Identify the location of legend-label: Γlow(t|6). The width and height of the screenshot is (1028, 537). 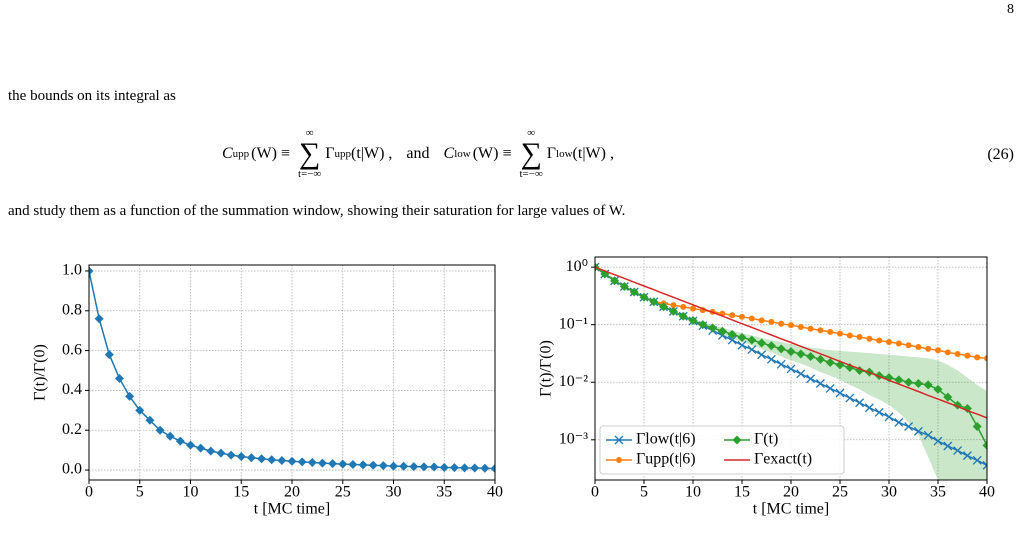
(666, 439).